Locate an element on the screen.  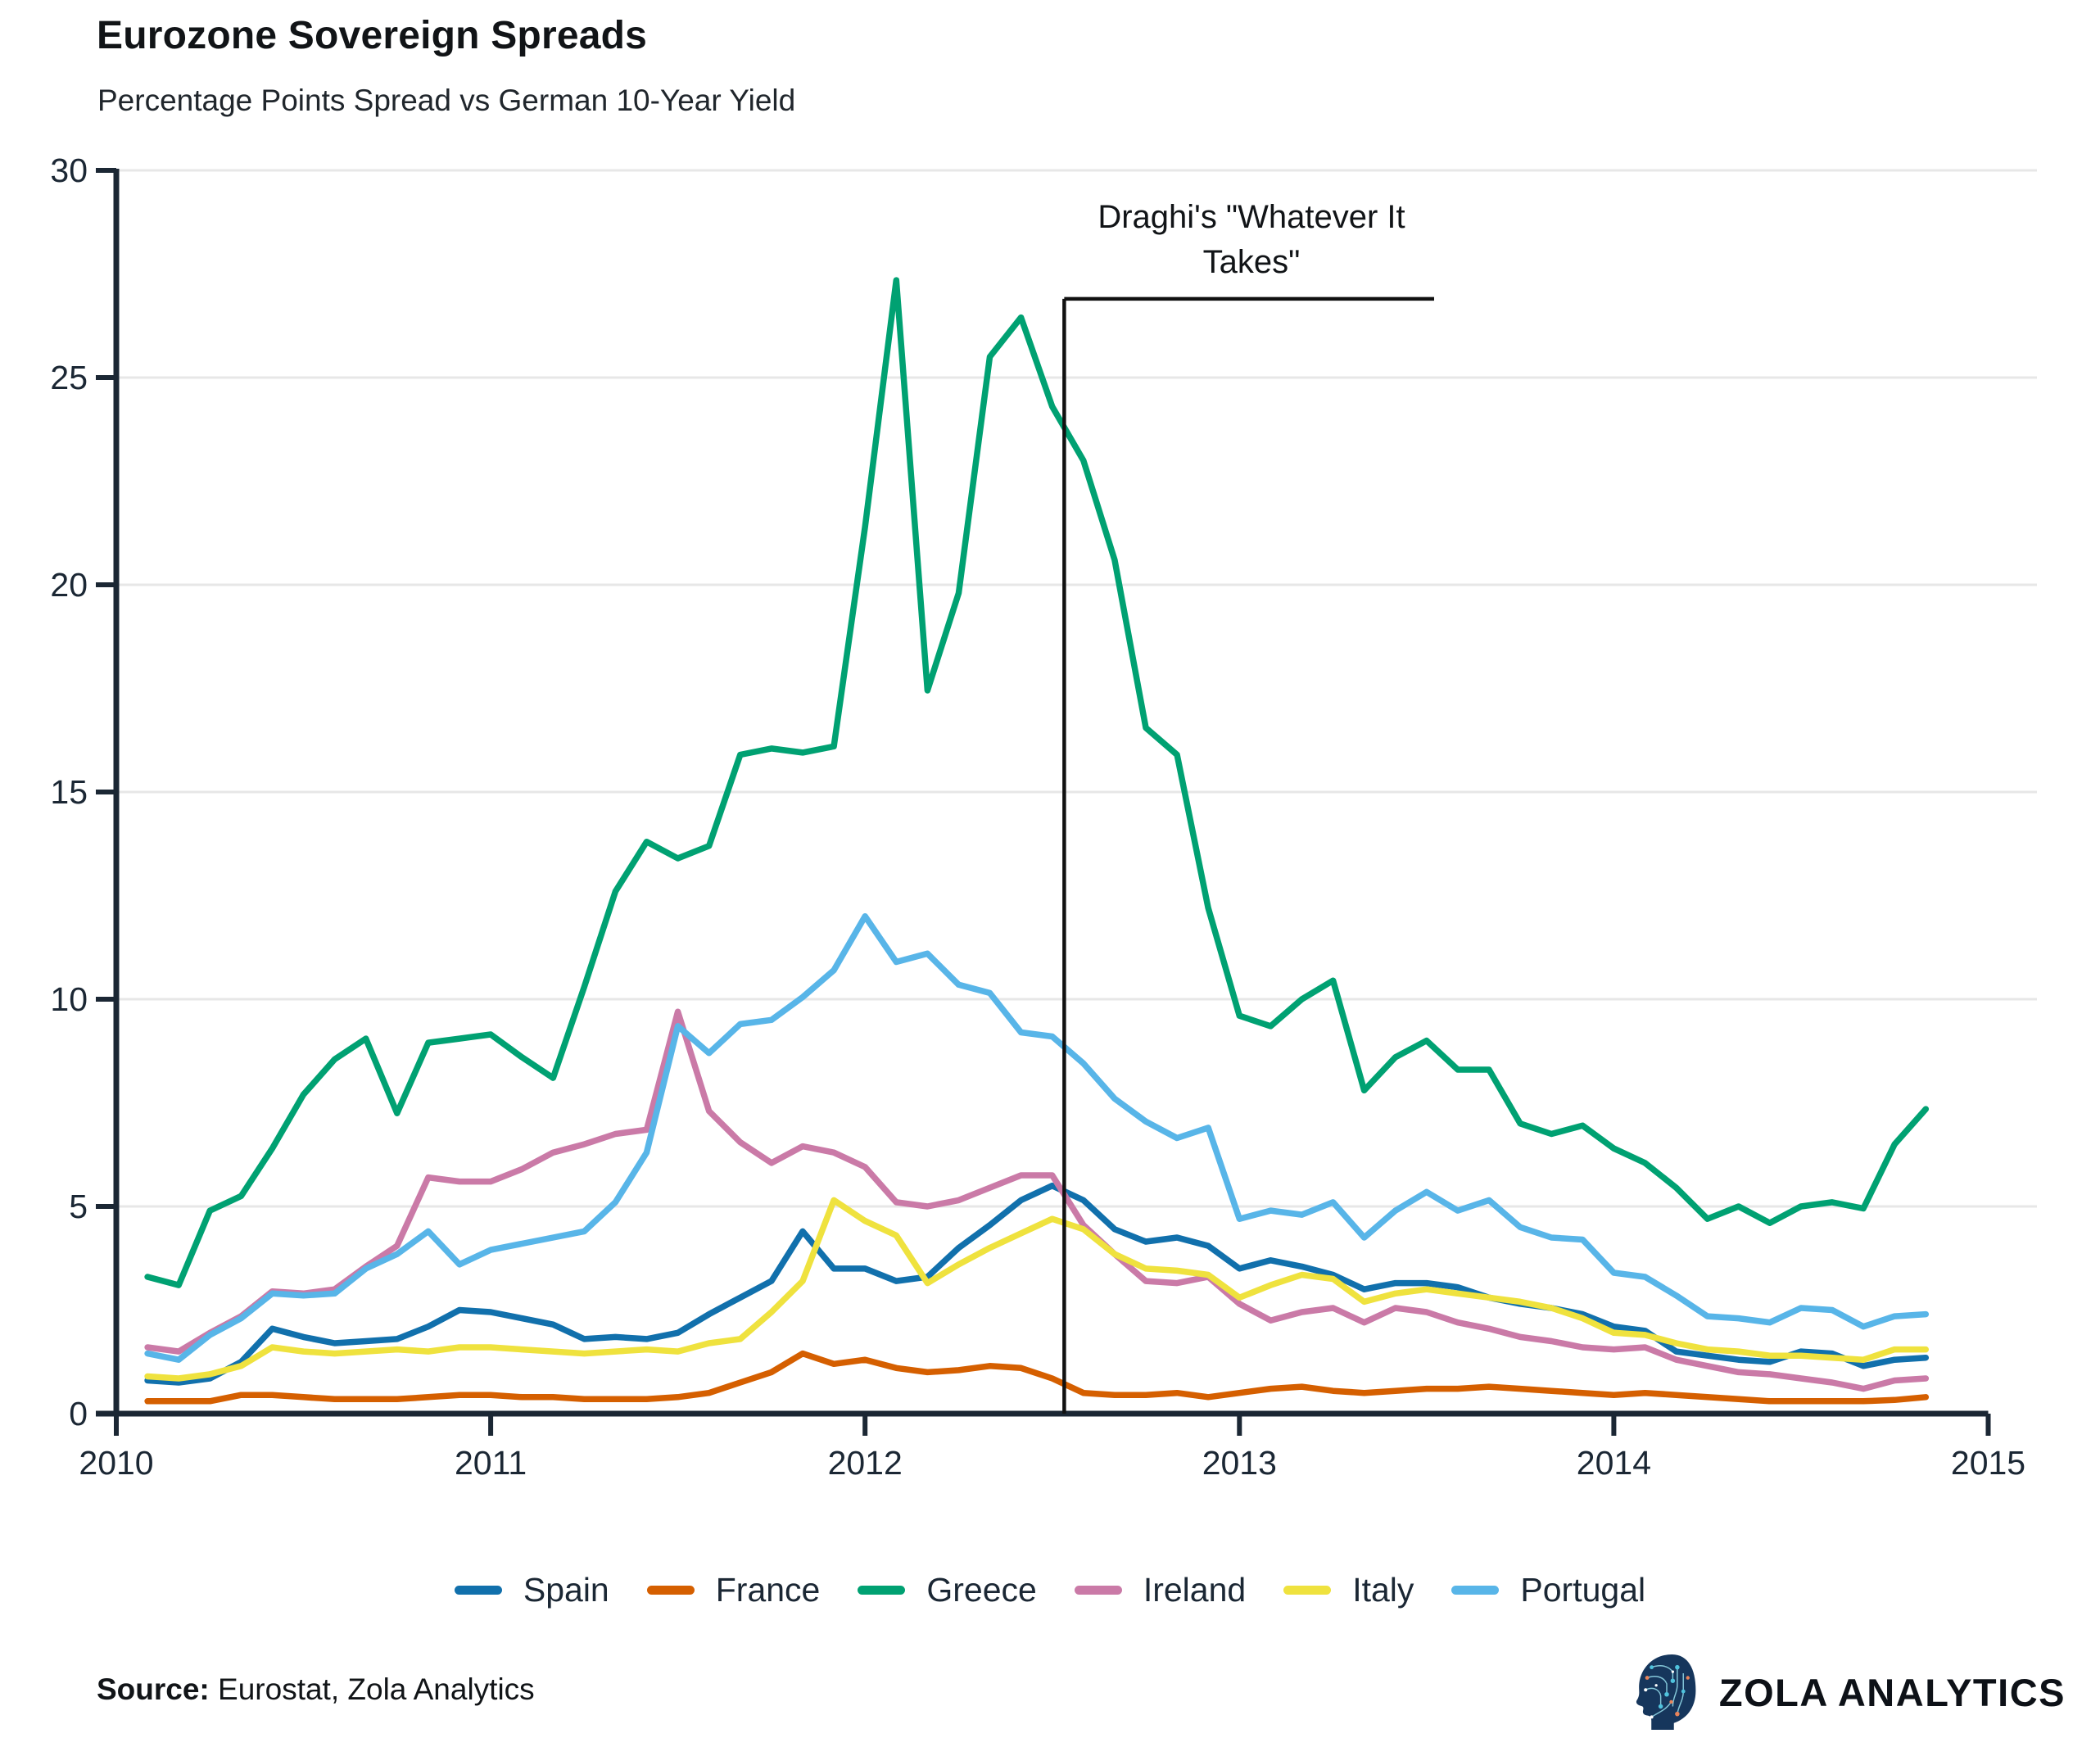
y-tick-label-20: 20 is located at coordinates (69, 585).